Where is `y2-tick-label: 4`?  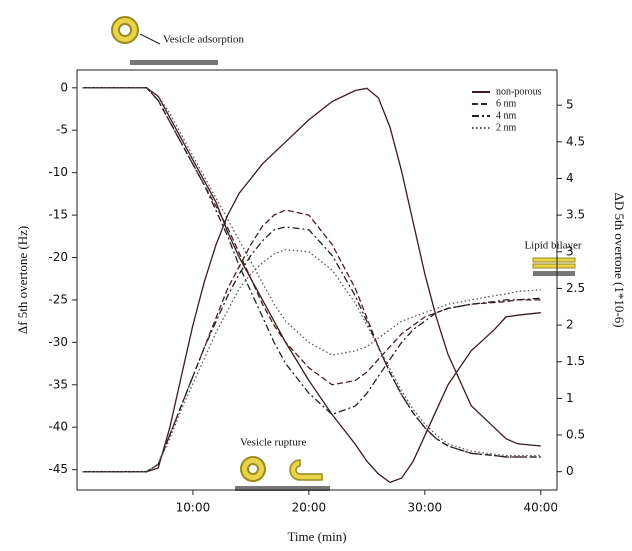
y2-tick-label: 4 is located at coordinates (570, 178).